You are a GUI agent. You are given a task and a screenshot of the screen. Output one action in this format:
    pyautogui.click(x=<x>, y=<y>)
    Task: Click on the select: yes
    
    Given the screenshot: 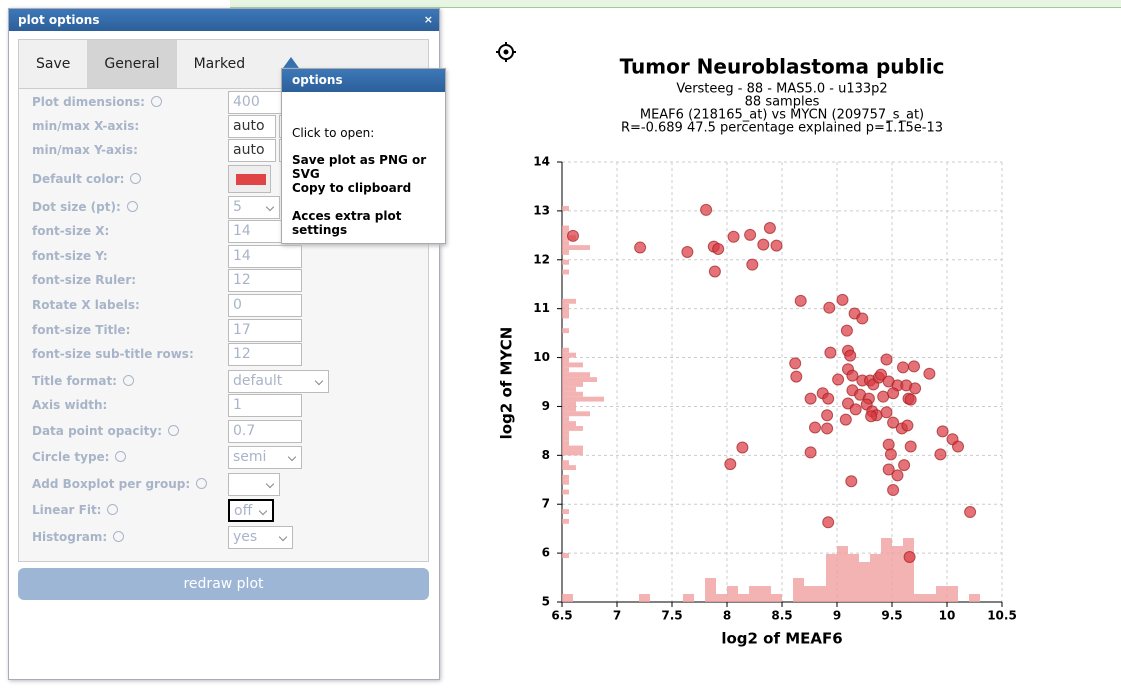 What is the action you would take?
    pyautogui.click(x=260, y=537)
    